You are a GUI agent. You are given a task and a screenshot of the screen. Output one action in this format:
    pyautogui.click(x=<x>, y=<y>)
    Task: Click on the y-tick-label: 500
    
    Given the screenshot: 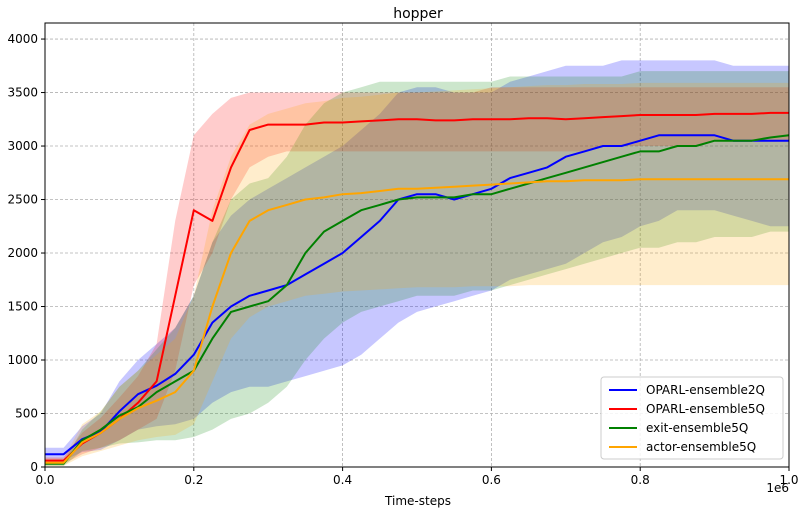 What is the action you would take?
    pyautogui.click(x=26, y=414)
    